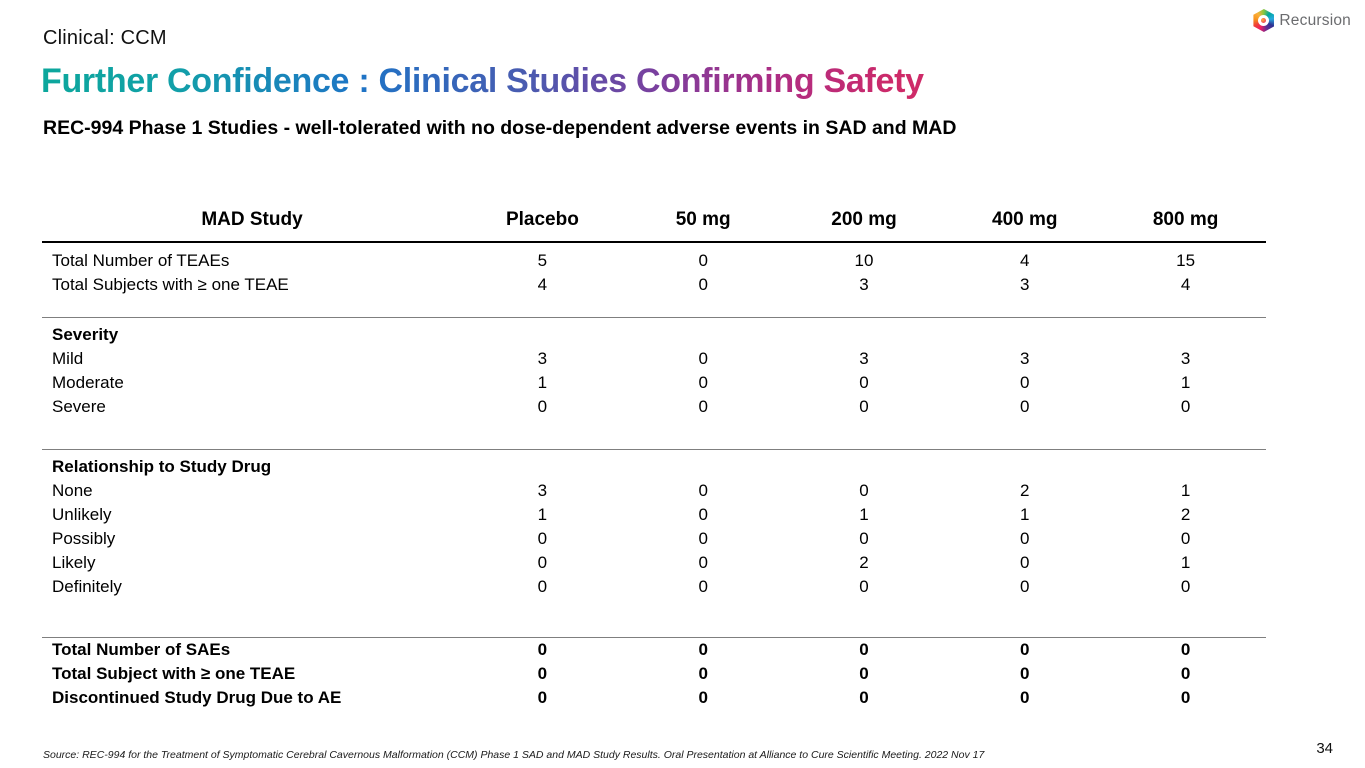 The image size is (1365, 768). What do you see at coordinates (654, 515) in the screenshot?
I see `table-row: Unlikely 1 0 1 1 2` at bounding box center [654, 515].